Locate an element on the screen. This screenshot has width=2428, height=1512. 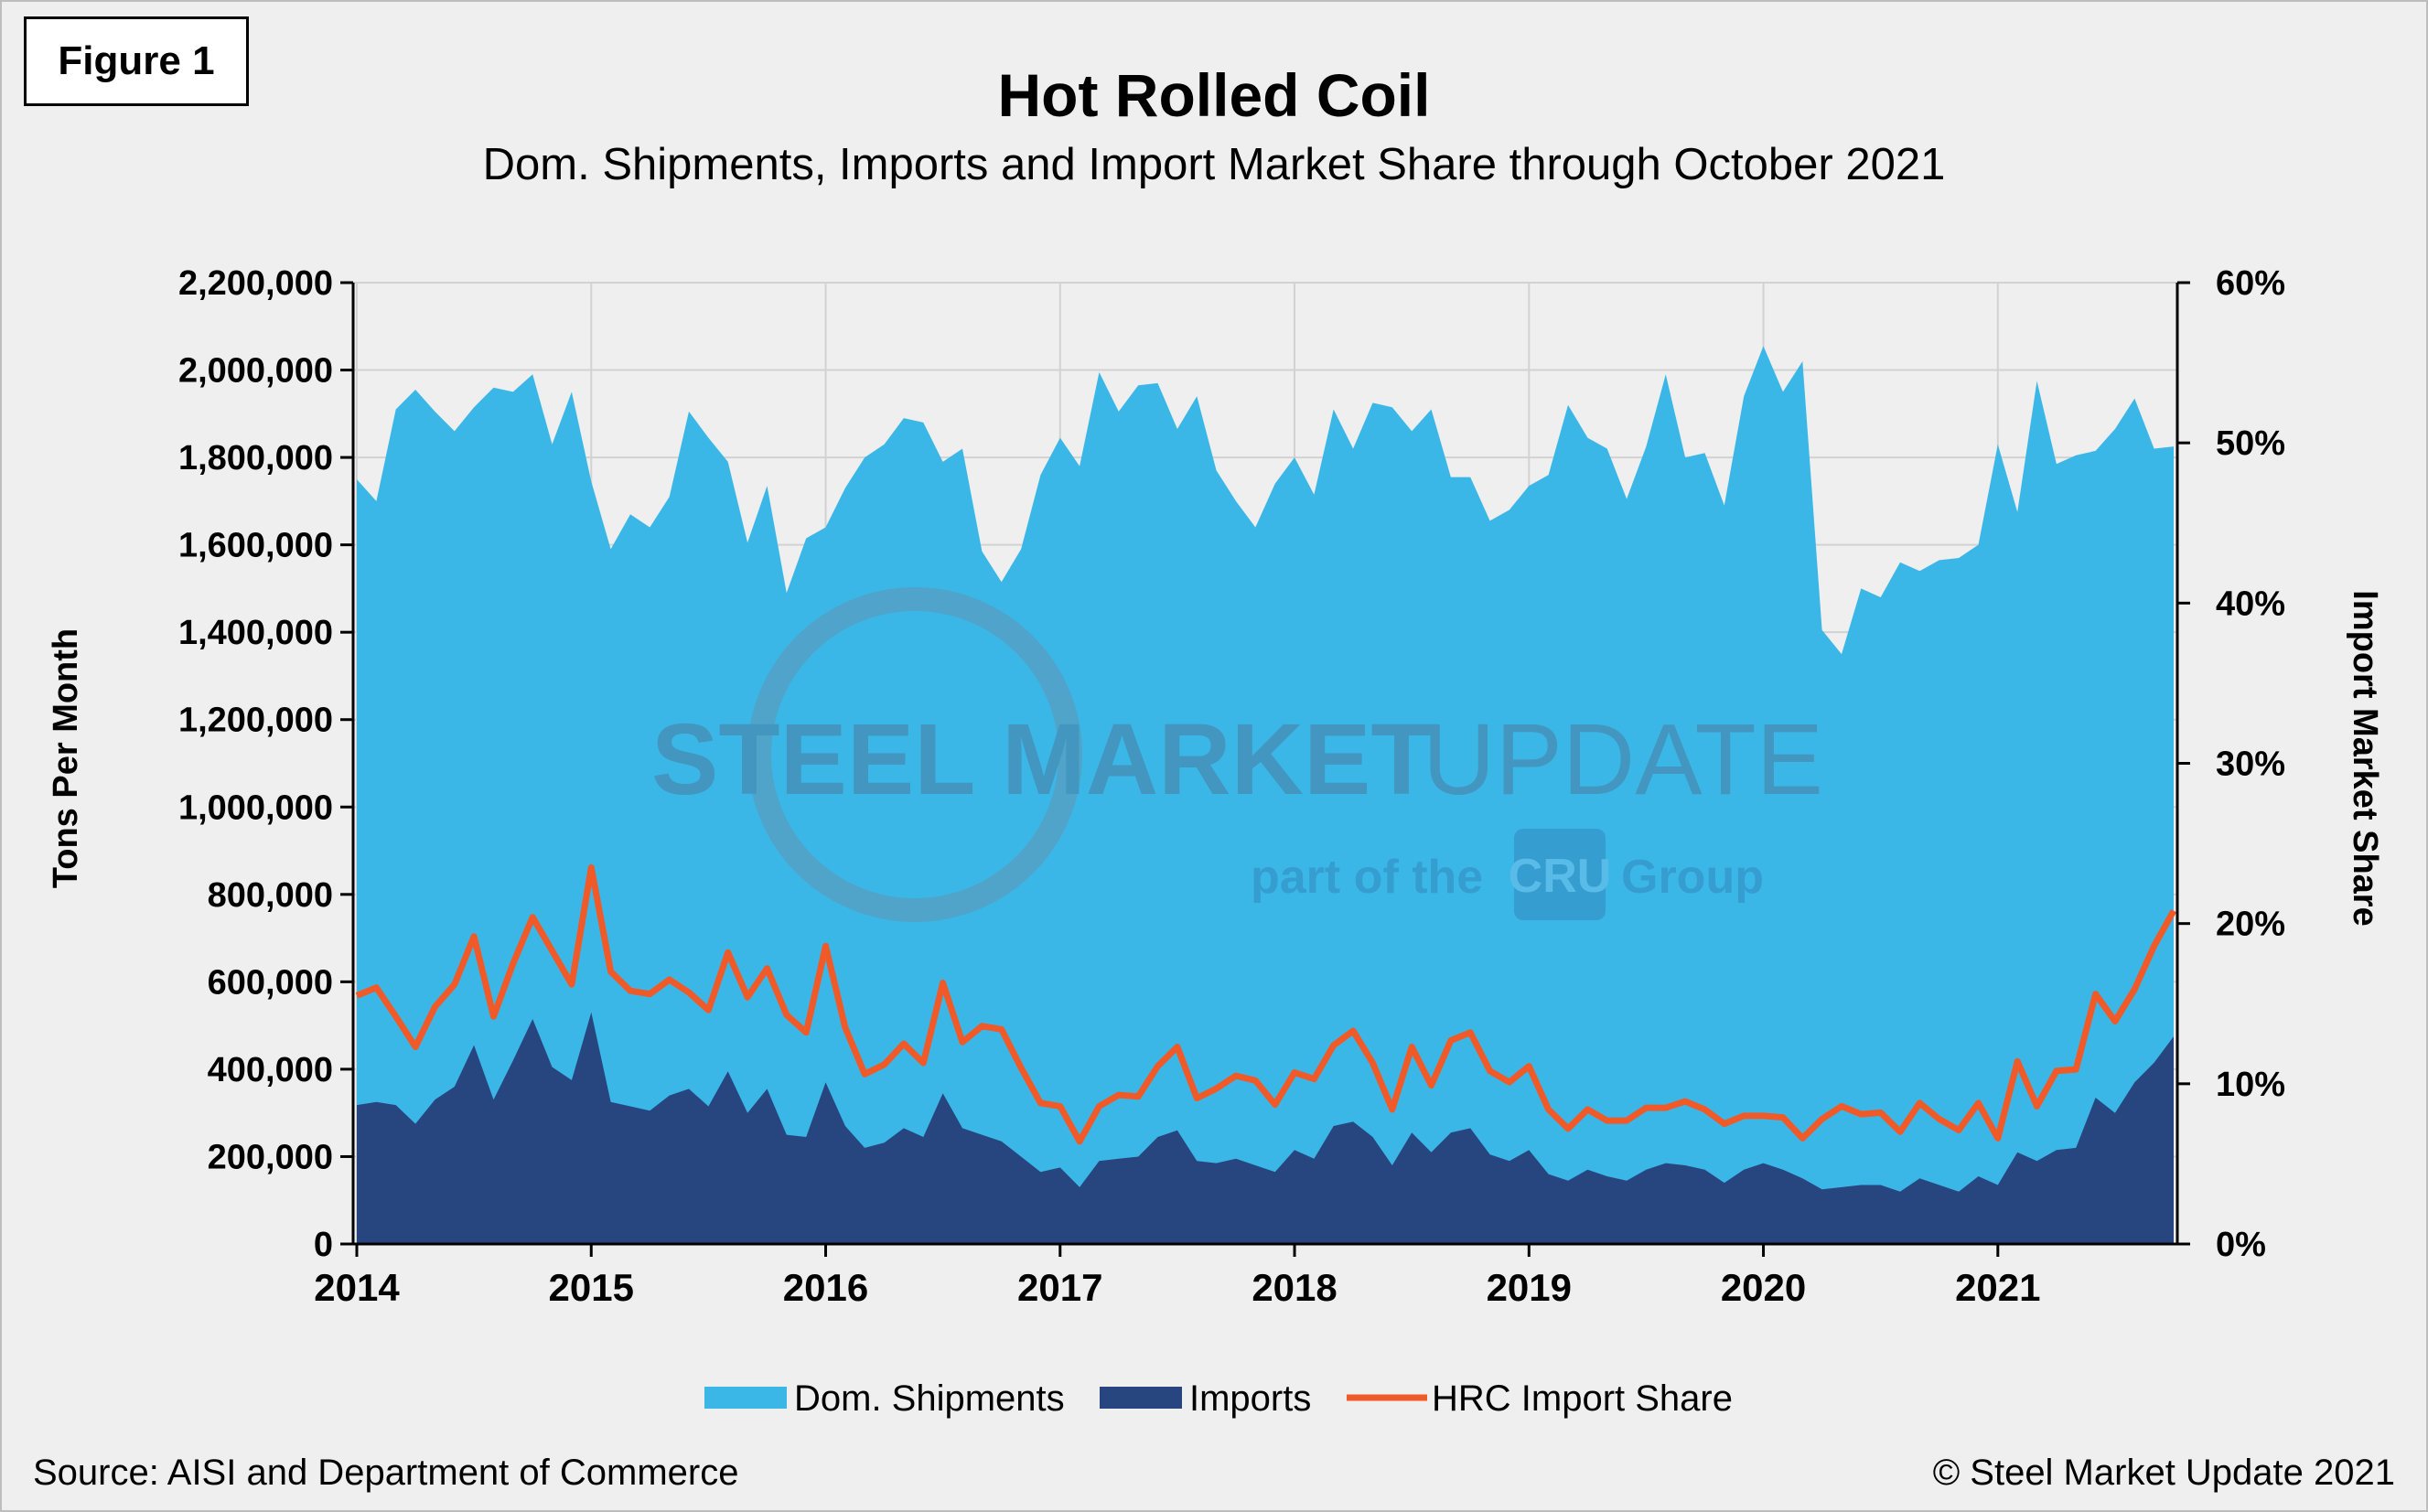
watermark-main-bold: STEEL MARKET is located at coordinates (1042, 759).